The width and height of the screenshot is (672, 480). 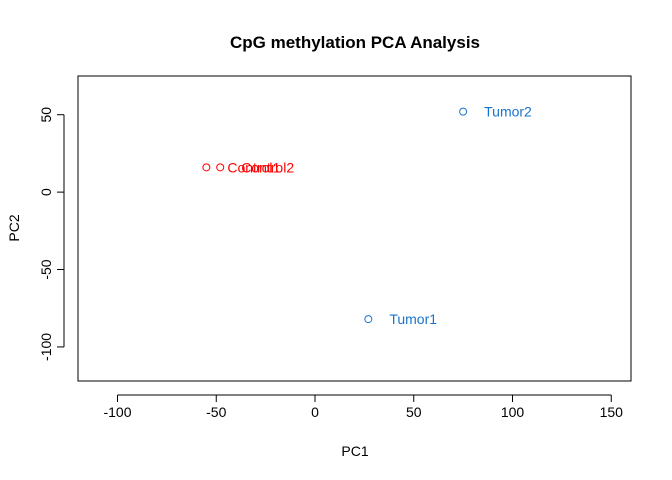 What do you see at coordinates (355, 42) in the screenshot?
I see `chart-title: CpG methylation PCA Analysis` at bounding box center [355, 42].